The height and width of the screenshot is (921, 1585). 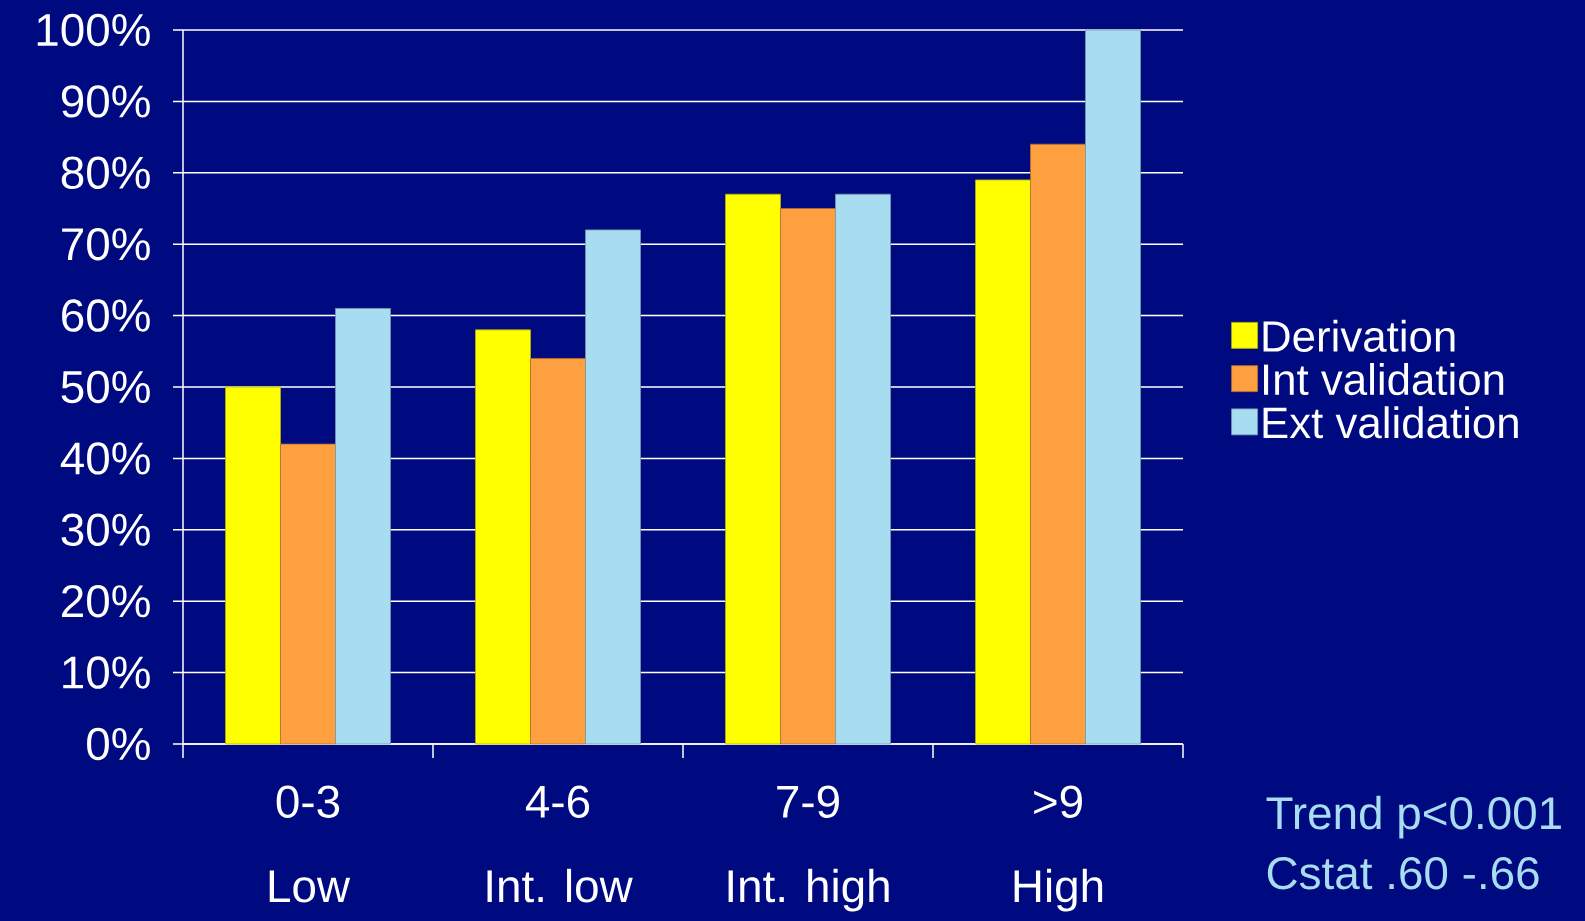 What do you see at coordinates (557, 801) in the screenshot?
I see `x-tick-label: 4-6` at bounding box center [557, 801].